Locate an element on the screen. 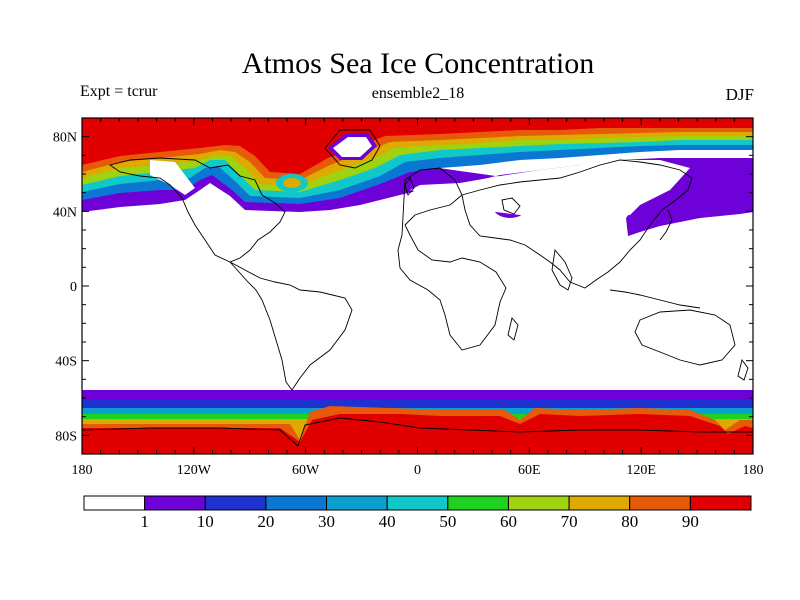 This screenshot has height=600, width=800. lat-tick-label: 0 is located at coordinates (73, 287).